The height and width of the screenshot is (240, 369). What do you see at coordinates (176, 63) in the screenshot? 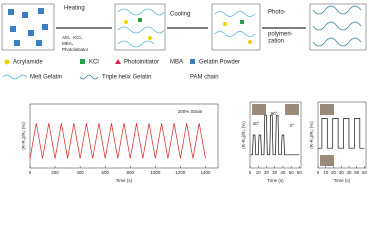
I see `legend-label: MBA` at bounding box center [176, 63].